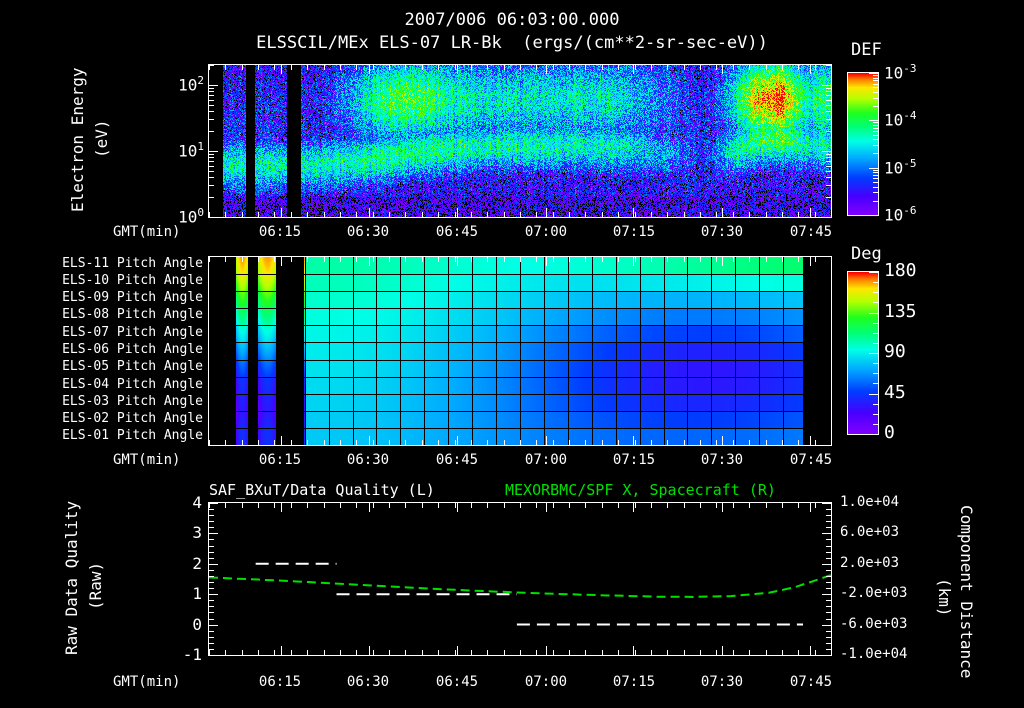 Image resolution: width=1024 pixels, height=708 pixels. Describe the element at coordinates (900, 119) in the screenshot. I see `colorbar-tick-label: 10-4` at that location.